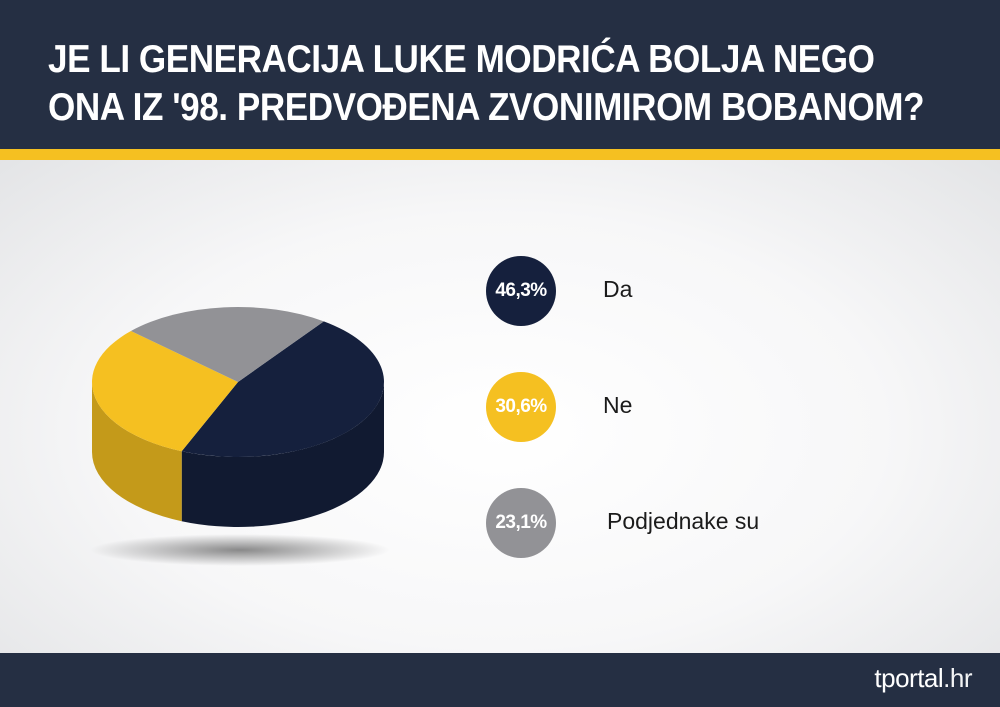  I want to click on legend-item-da: 46,3% Da, so click(686, 291).